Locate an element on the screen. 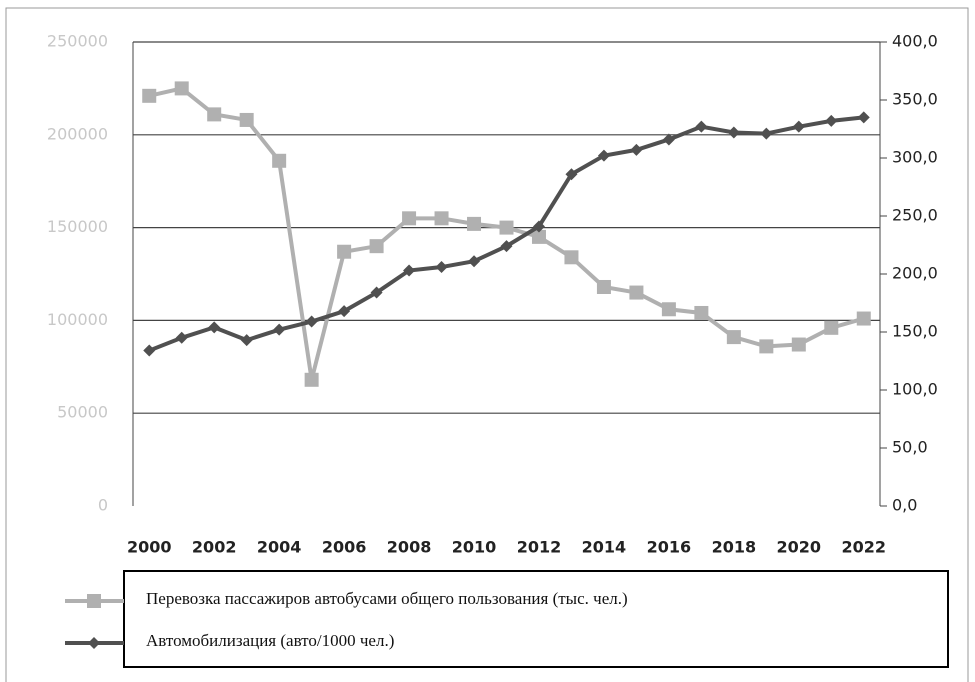 This screenshot has height=682, width=975. x-tick-label: 2022 is located at coordinates (863, 547).